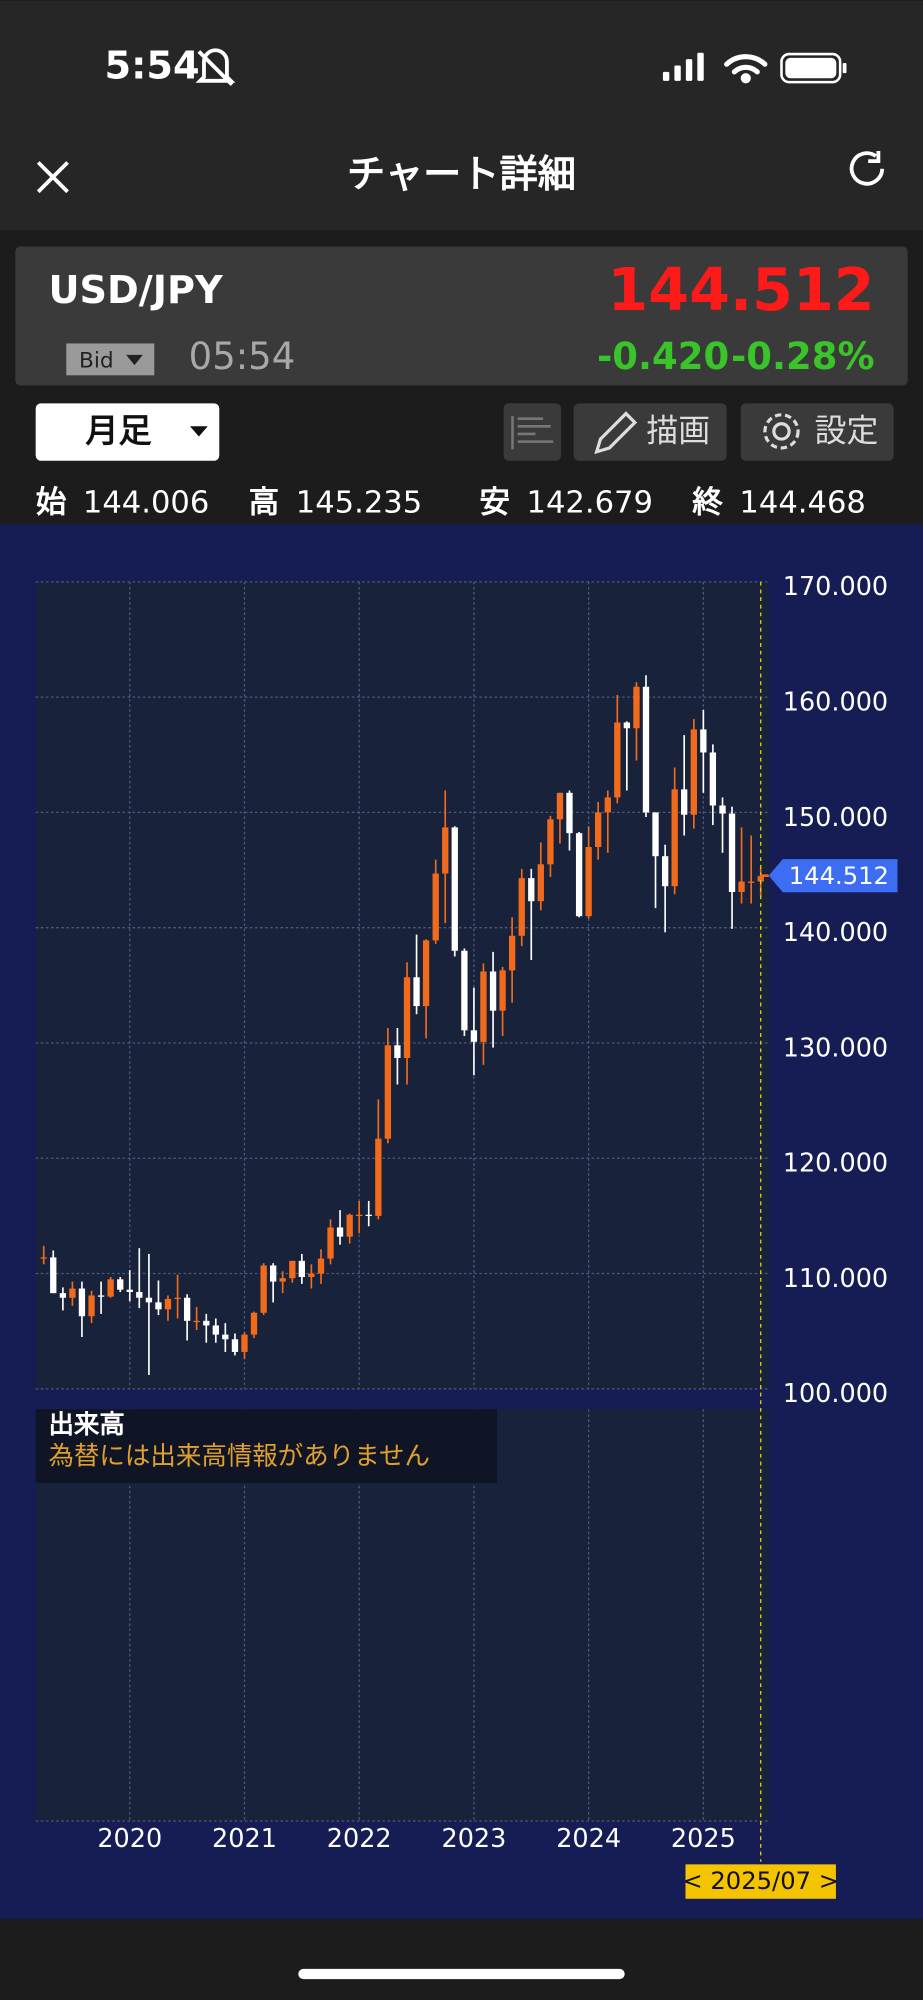 The image size is (923, 2000). I want to click on cursor-label-box, so click(760, 1881).